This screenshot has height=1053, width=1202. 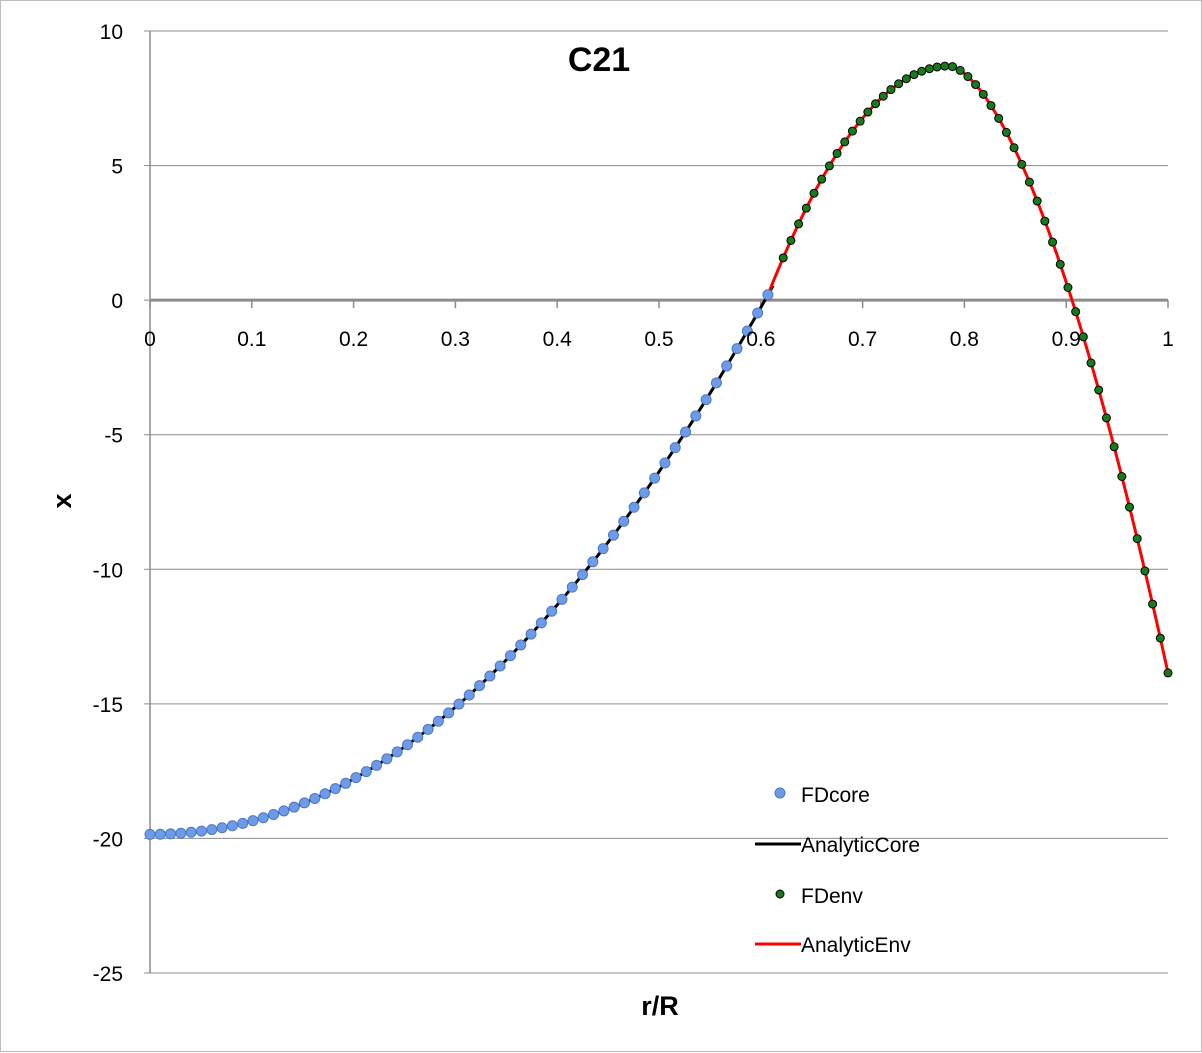 What do you see at coordinates (117, 301) in the screenshot?
I see `y-tick-label: 0` at bounding box center [117, 301].